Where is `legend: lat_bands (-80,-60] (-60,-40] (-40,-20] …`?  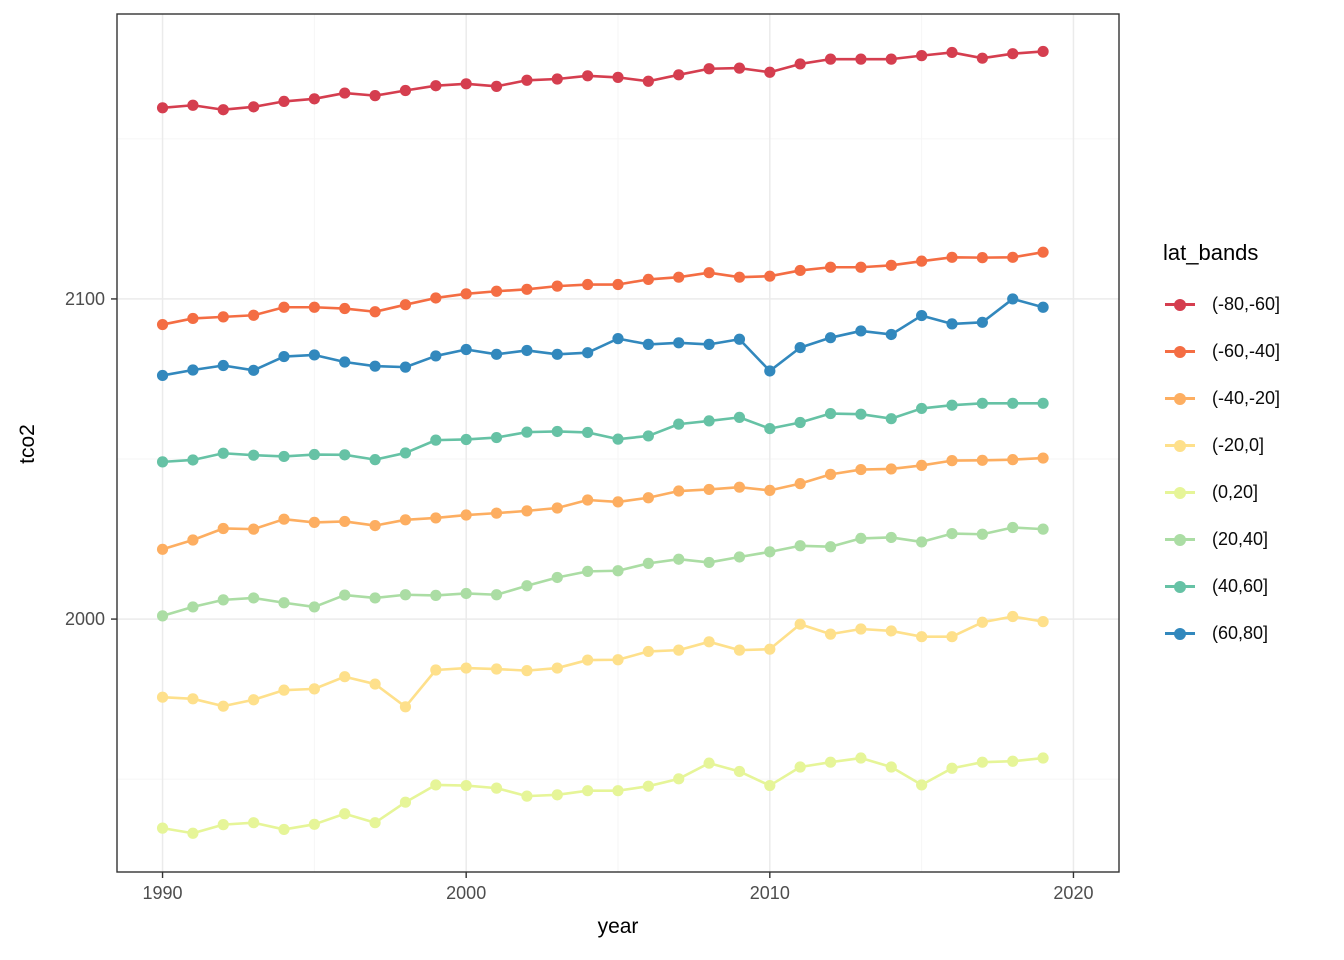
legend: lat_bands (-80,-60] (-60,-40] (-40,-20] … is located at coordinates (1252, 448).